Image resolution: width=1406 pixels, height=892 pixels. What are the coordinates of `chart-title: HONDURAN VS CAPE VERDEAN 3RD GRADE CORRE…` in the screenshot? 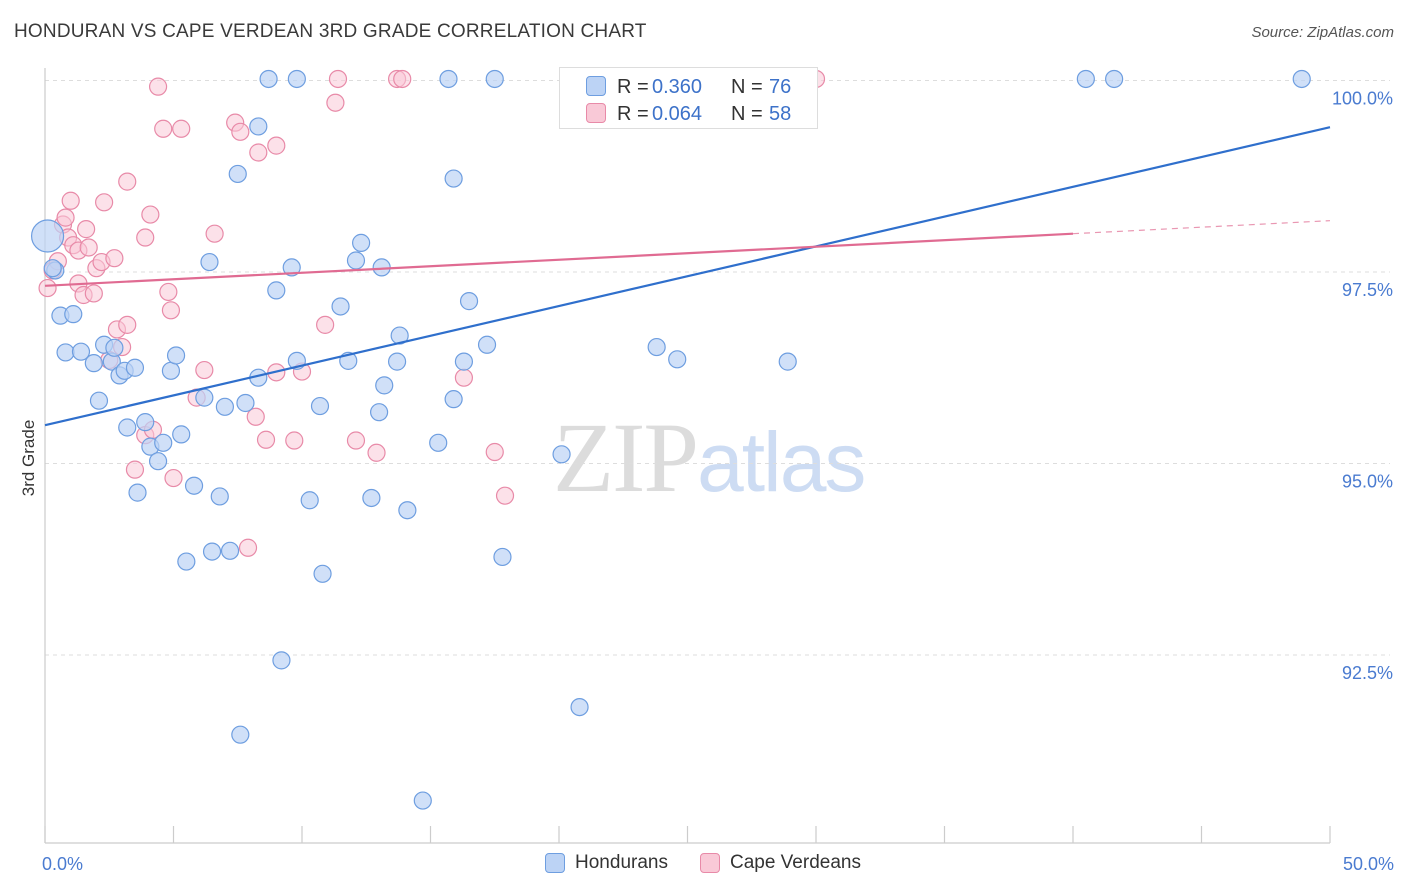 It's located at (330, 31).